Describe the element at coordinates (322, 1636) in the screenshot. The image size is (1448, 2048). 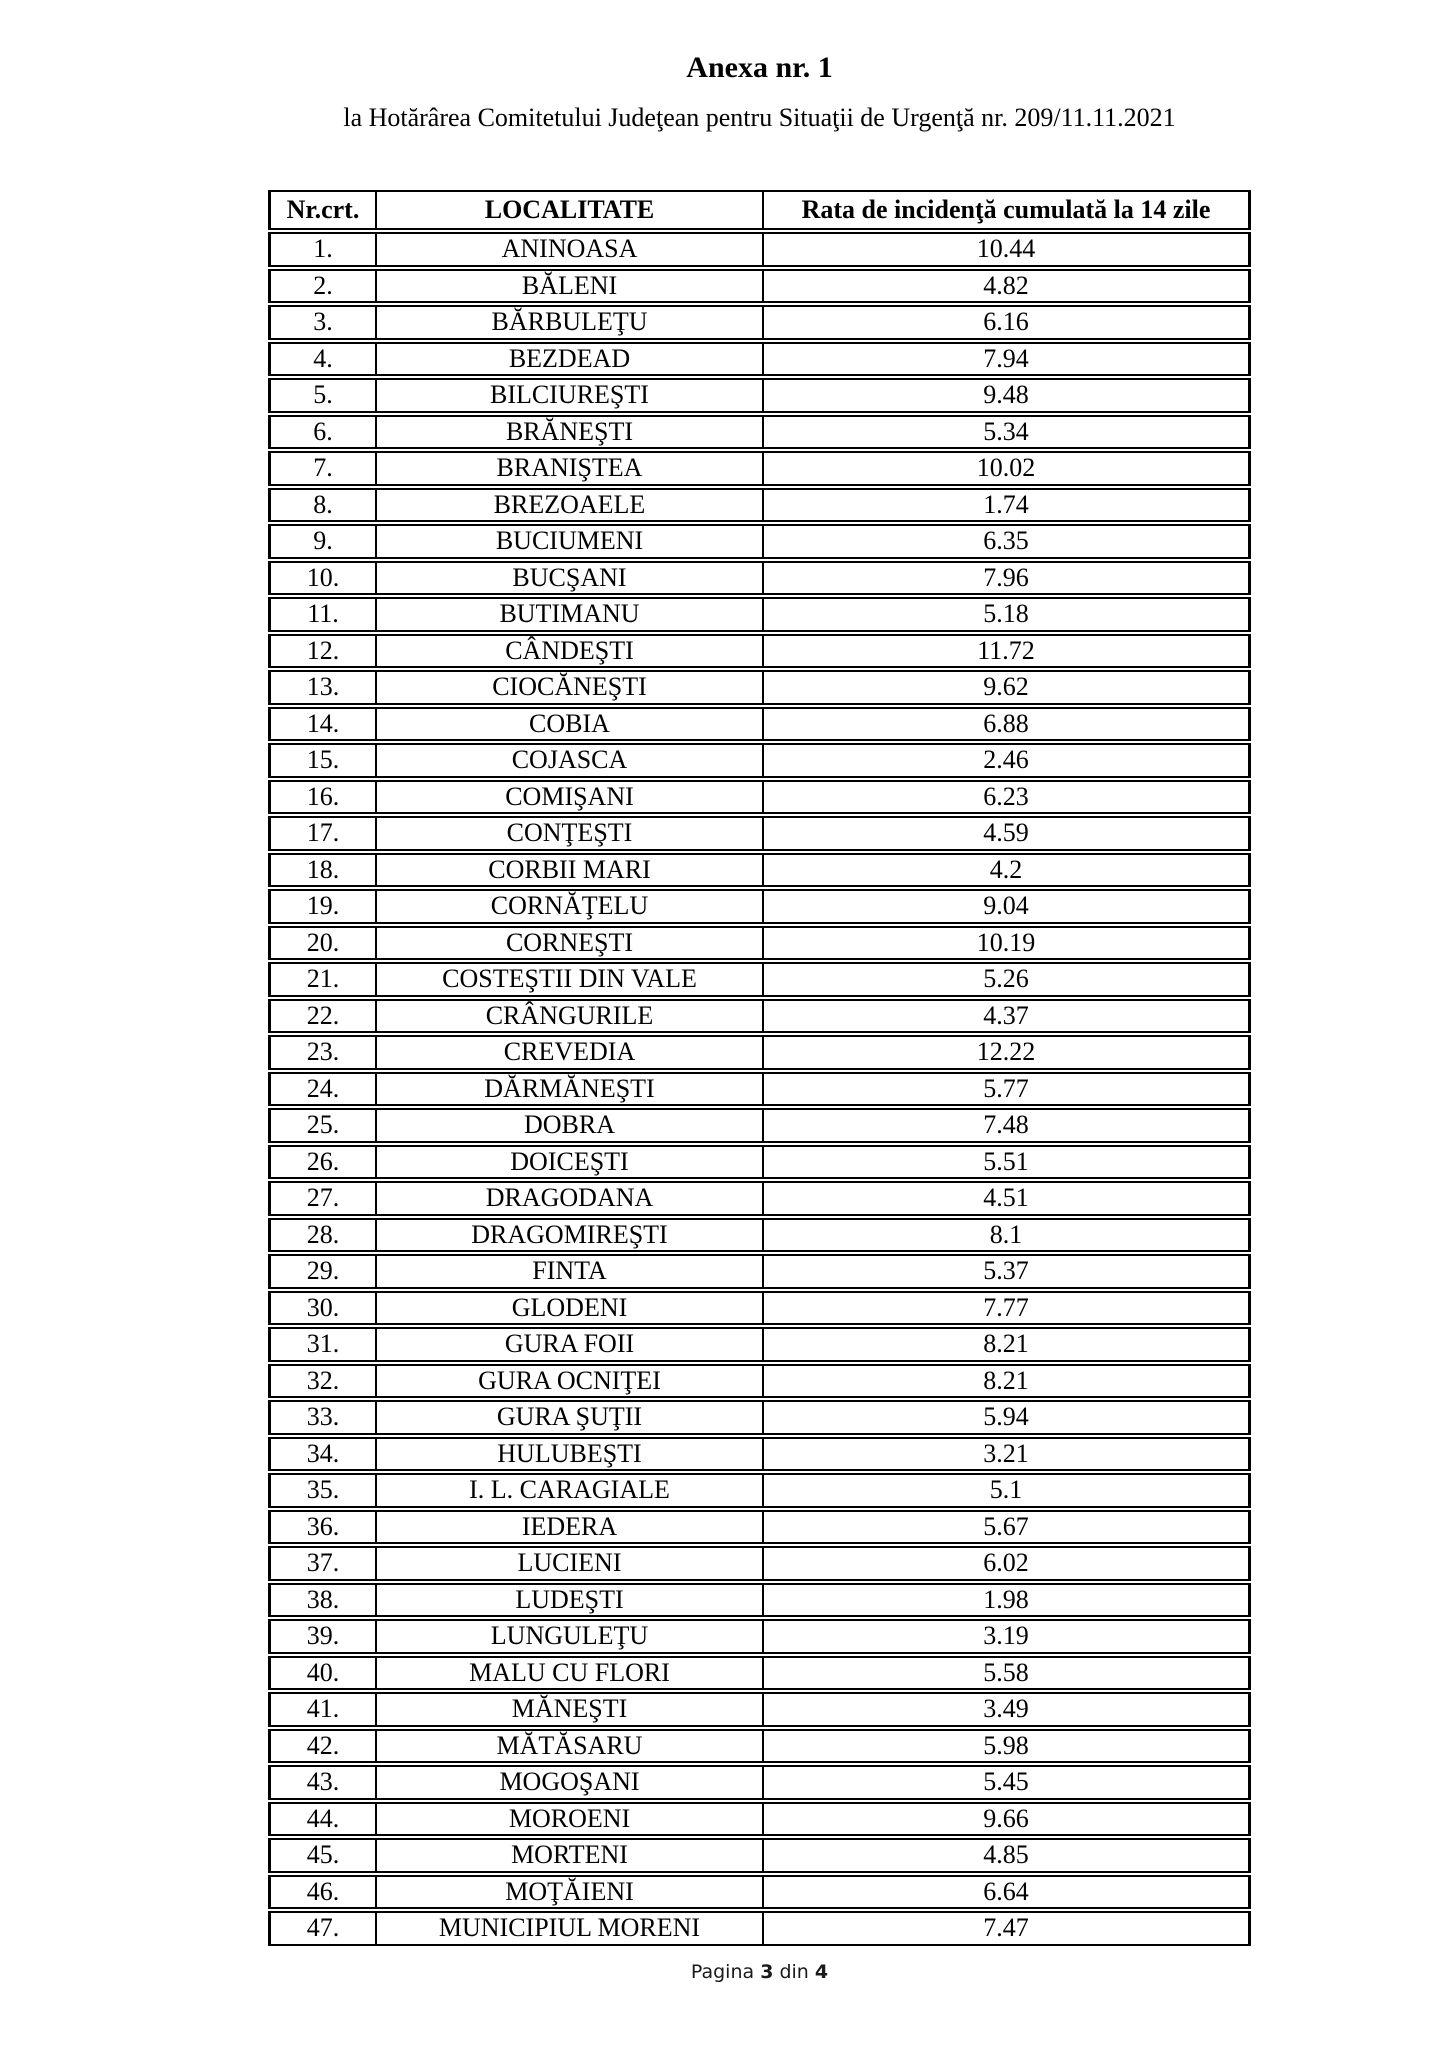
I see `row-number-cell: 39.` at that location.